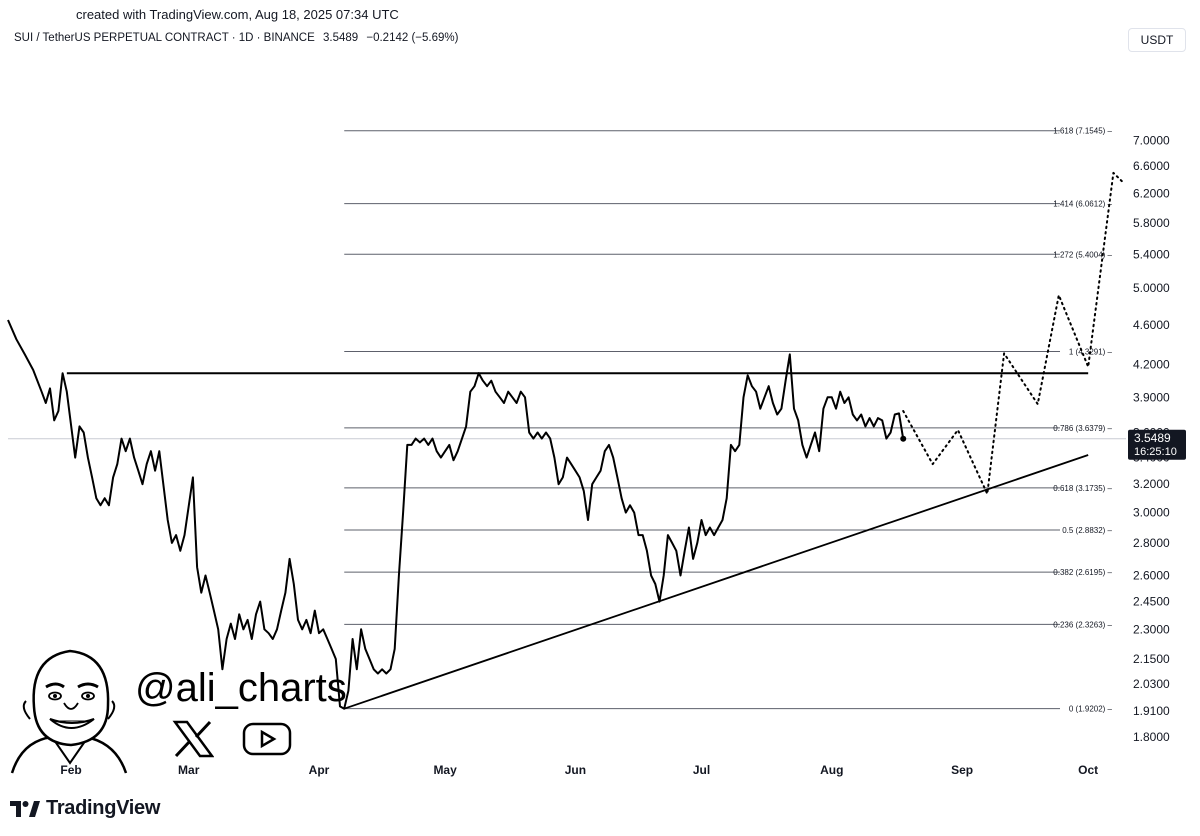 This screenshot has width=1200, height=836. I want to click on y-tick-label: 1.8000, so click(1151, 737).